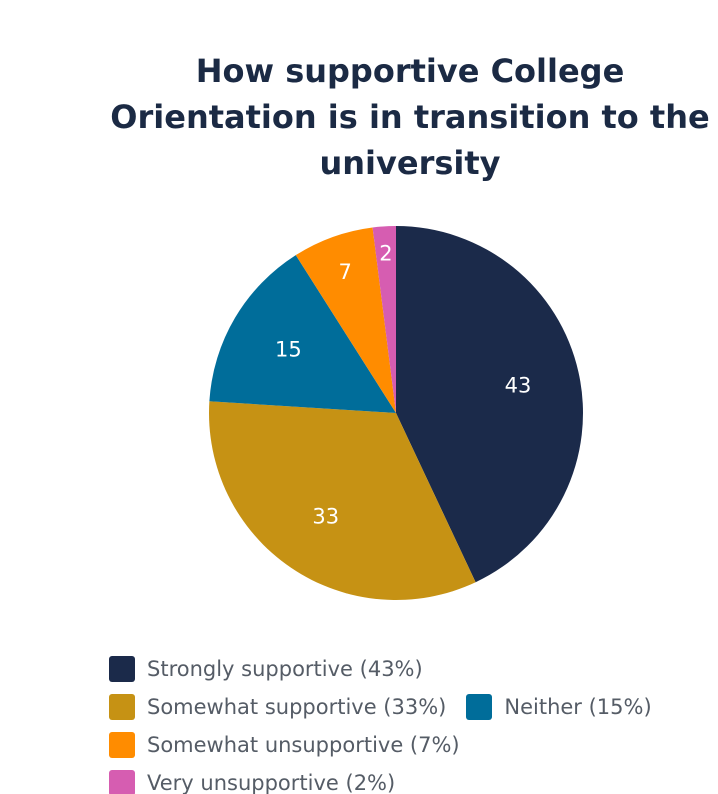 This screenshot has height=794, width=718. I want to click on legend-label: Somewhat supportive (33%), so click(297, 707).